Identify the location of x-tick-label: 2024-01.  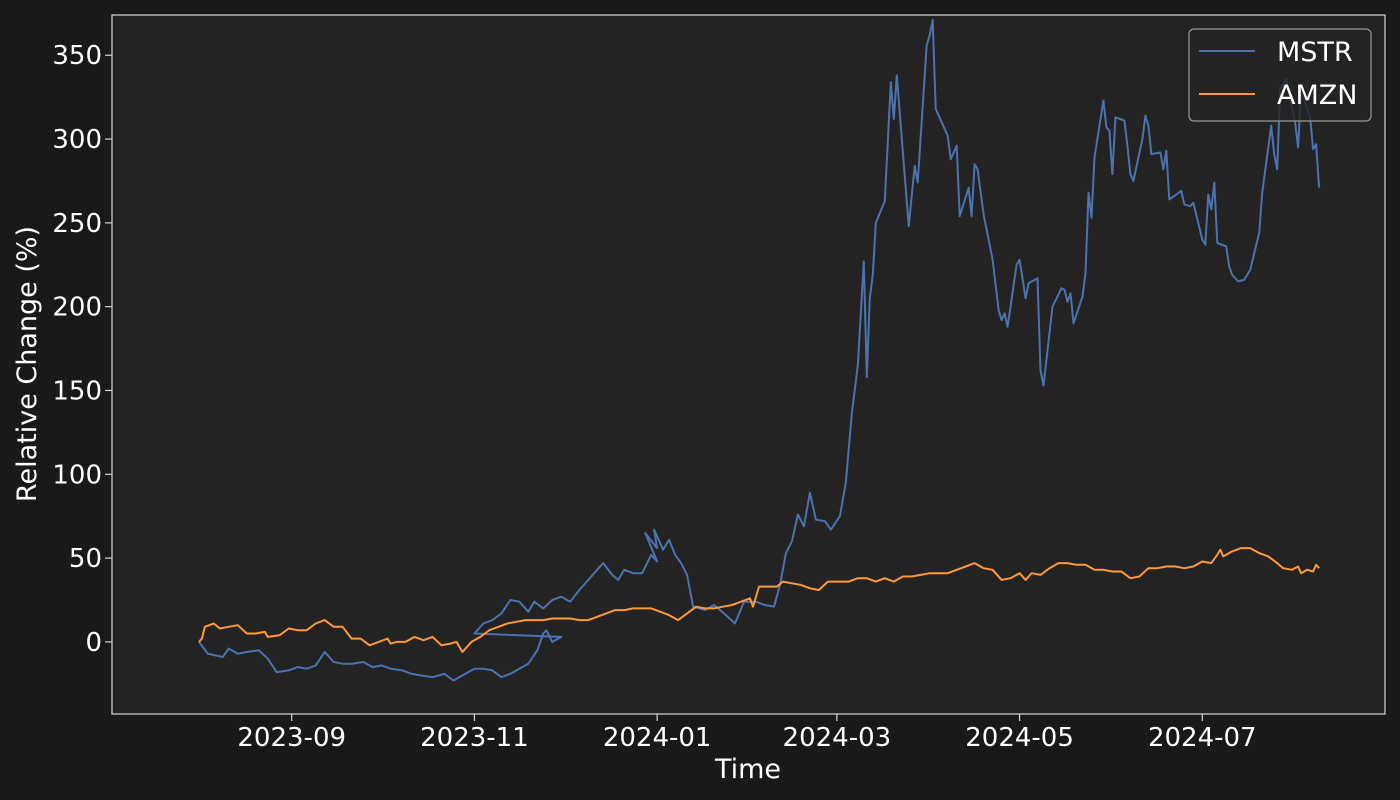
(657, 738).